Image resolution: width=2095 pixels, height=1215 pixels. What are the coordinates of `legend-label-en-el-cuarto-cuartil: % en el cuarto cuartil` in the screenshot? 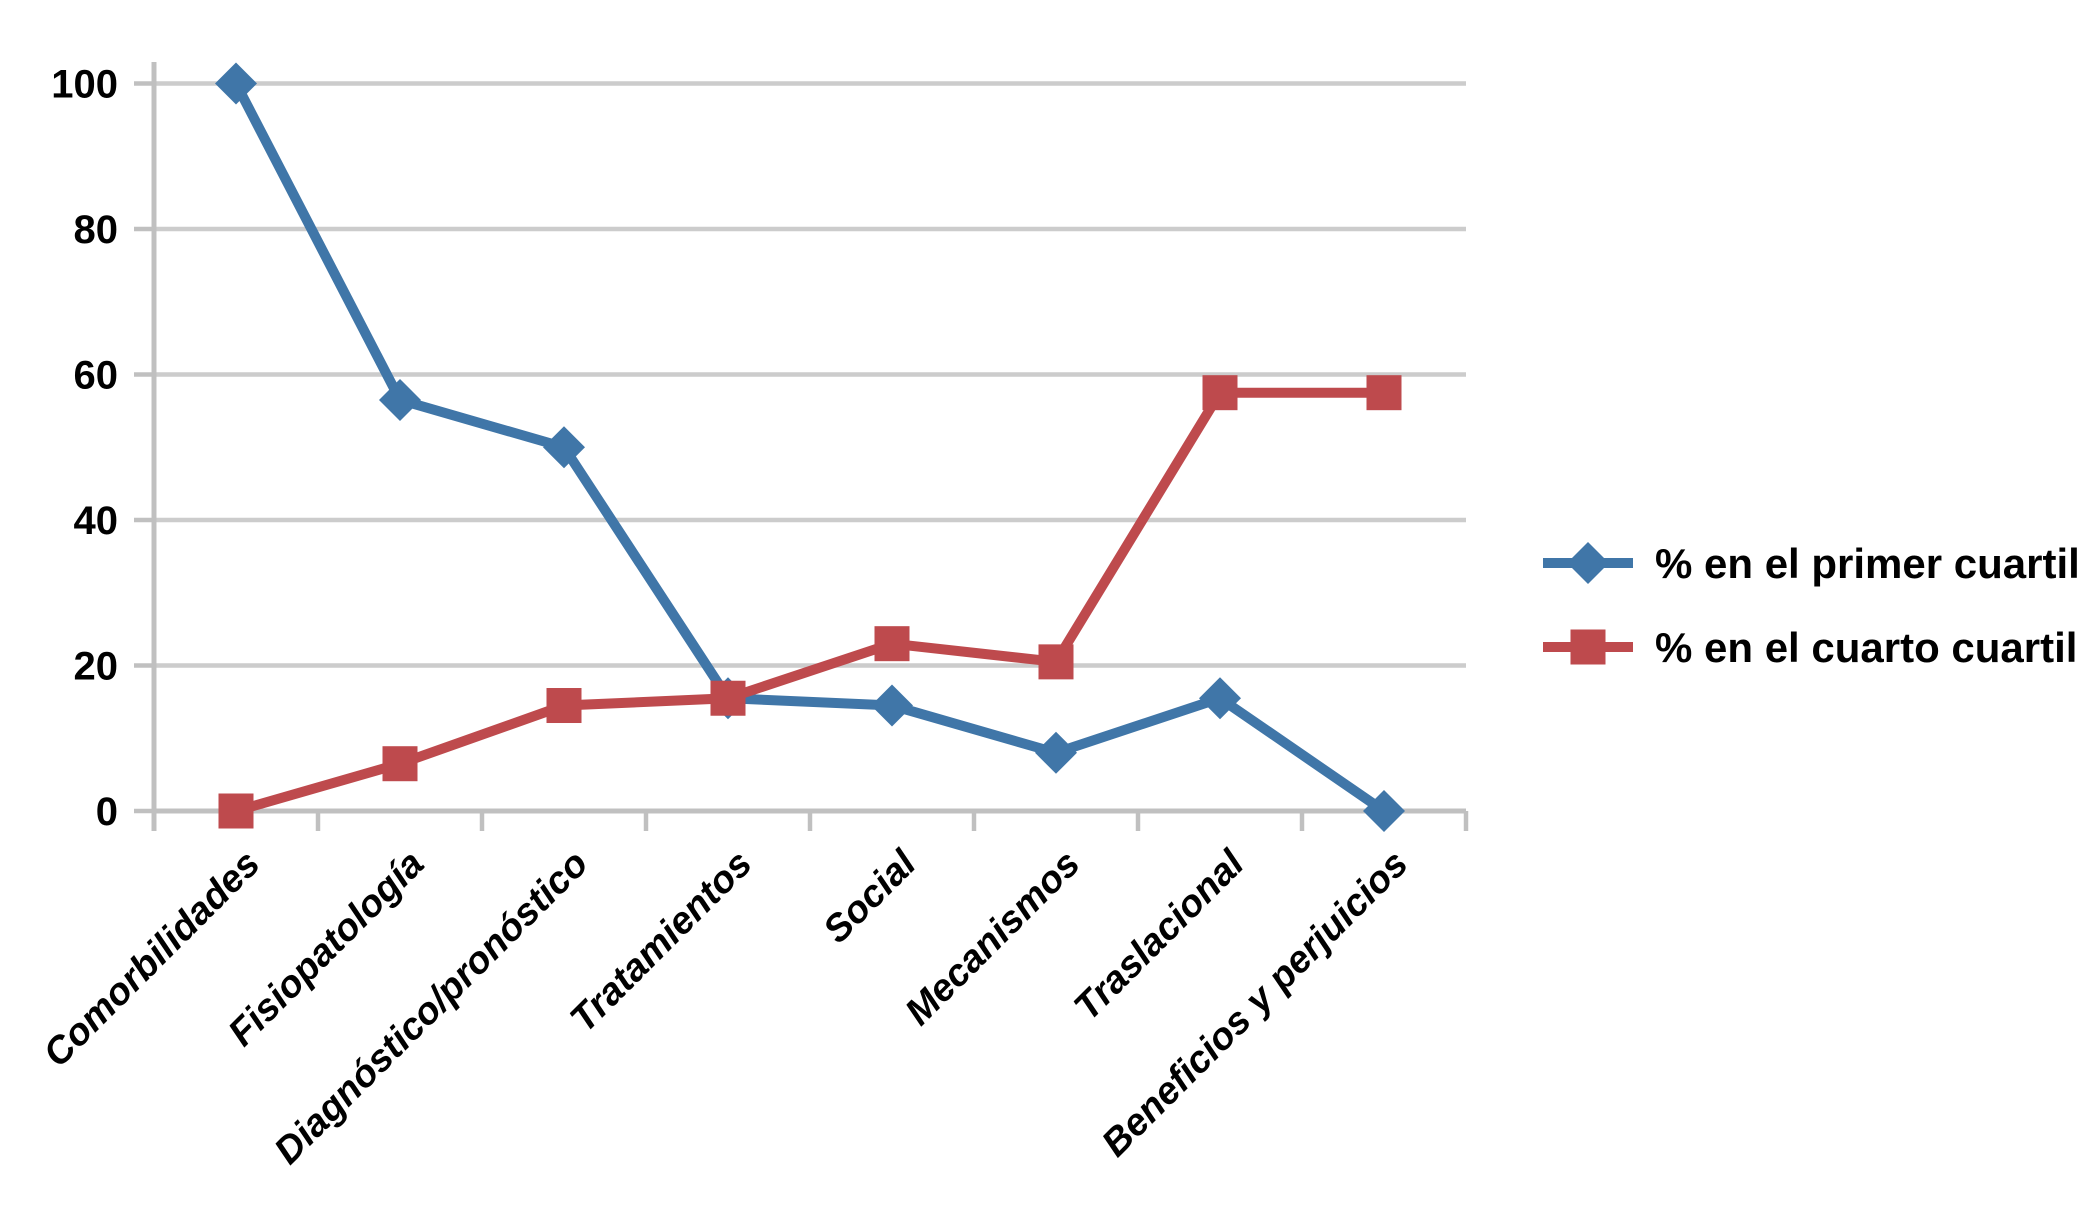 It's located at (1866, 647).